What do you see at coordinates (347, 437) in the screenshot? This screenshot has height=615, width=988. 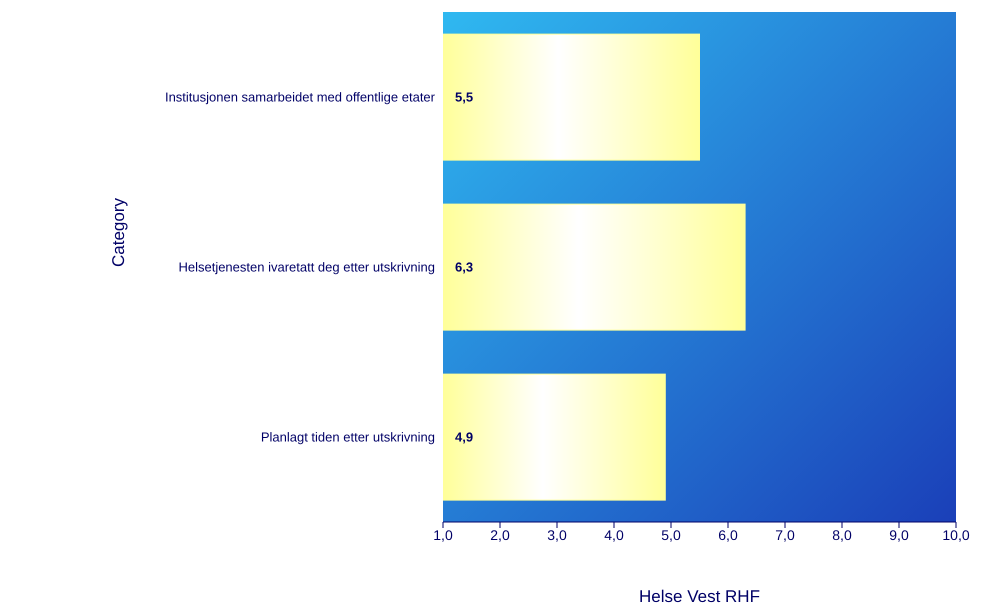 I see `y-tick-label: Planlagt tiden etter utskrivning` at bounding box center [347, 437].